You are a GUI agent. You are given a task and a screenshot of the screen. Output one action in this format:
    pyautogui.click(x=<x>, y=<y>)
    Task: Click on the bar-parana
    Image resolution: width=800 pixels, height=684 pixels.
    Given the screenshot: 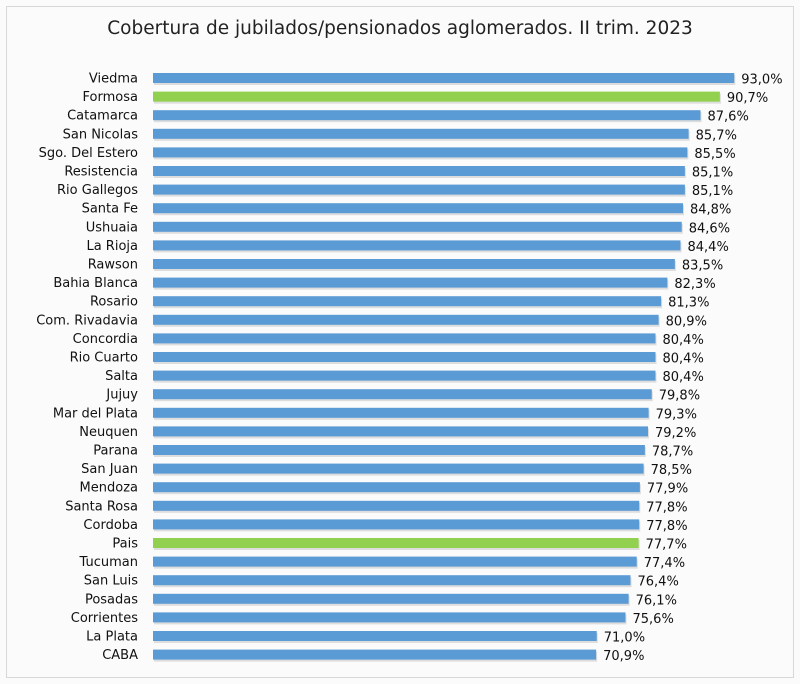 What is the action you would take?
    pyautogui.click(x=399, y=450)
    